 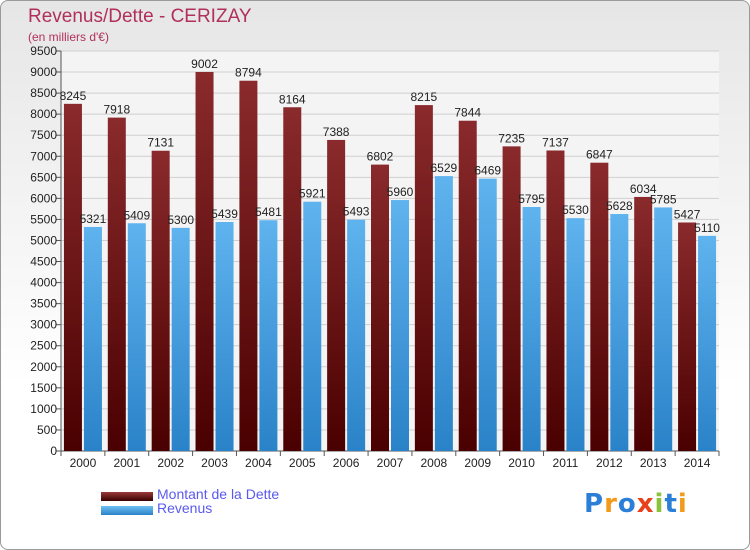 What do you see at coordinates (380, 157) in the screenshot?
I see `data-label-dette: 6802` at bounding box center [380, 157].